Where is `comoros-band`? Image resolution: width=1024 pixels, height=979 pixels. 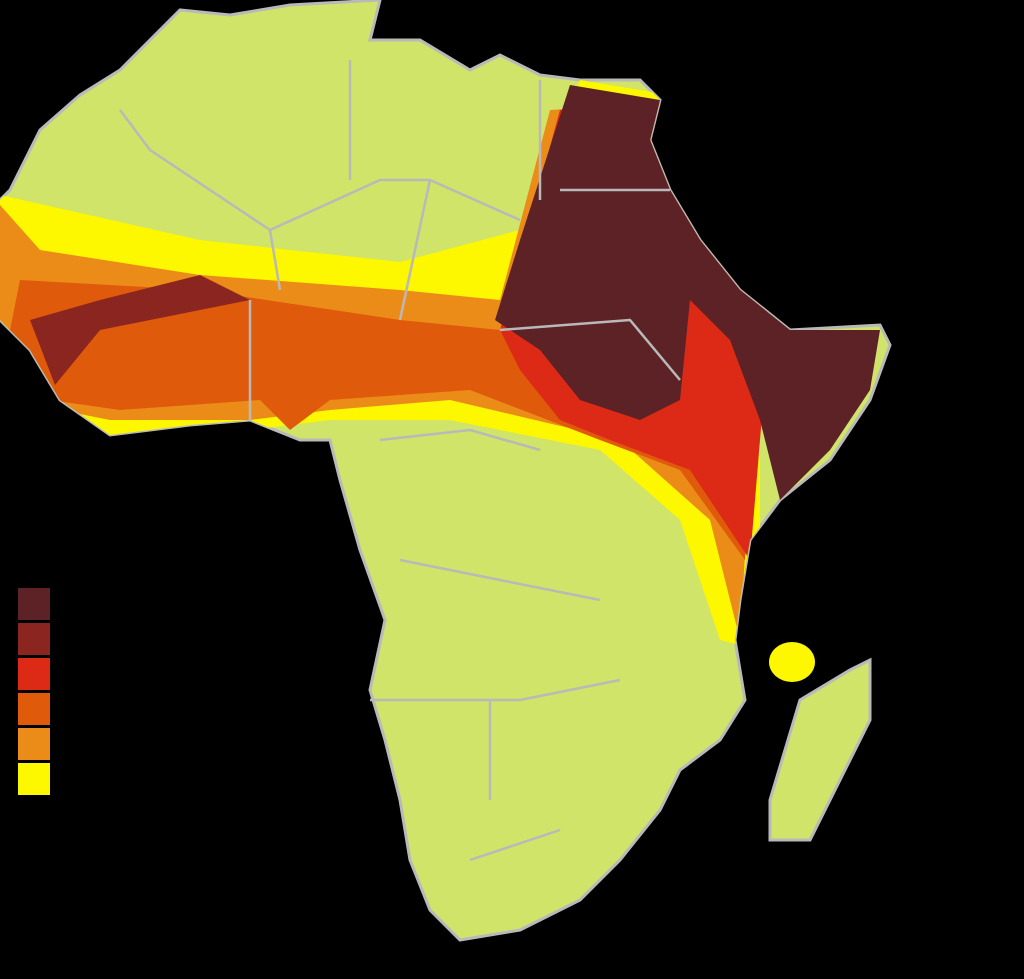 comoros-band is located at coordinates (792, 662).